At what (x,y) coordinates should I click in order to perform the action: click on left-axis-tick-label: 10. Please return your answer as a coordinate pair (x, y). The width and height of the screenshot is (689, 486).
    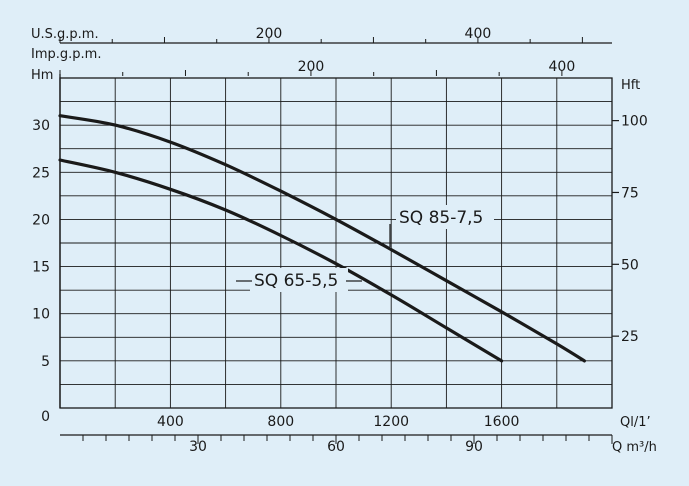
    Looking at the image, I should click on (41, 315).